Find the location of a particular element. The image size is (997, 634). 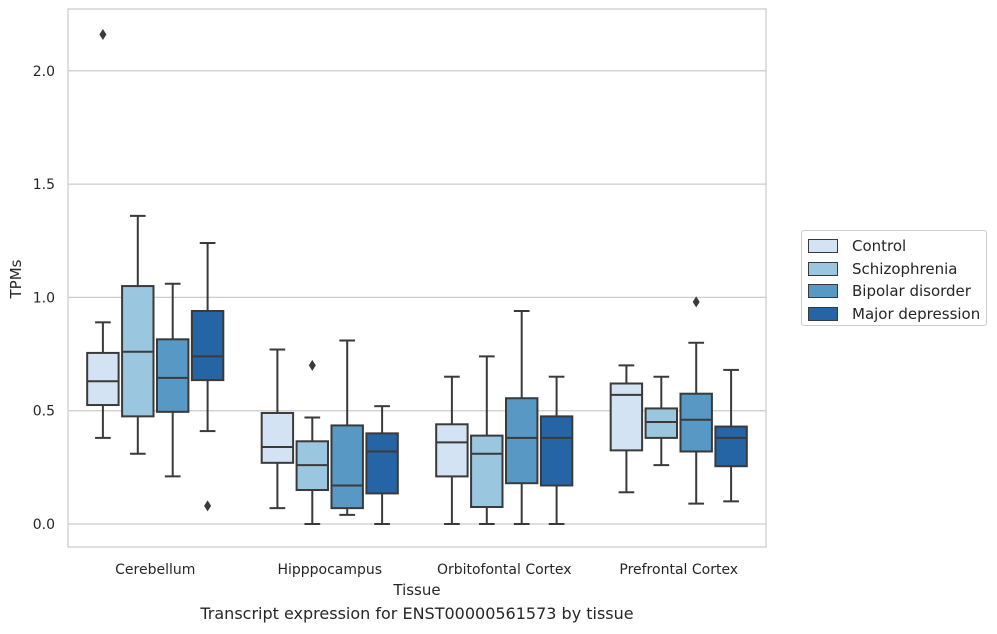

x-tick-label: Orbitofontal Cortex is located at coordinates (504, 570).